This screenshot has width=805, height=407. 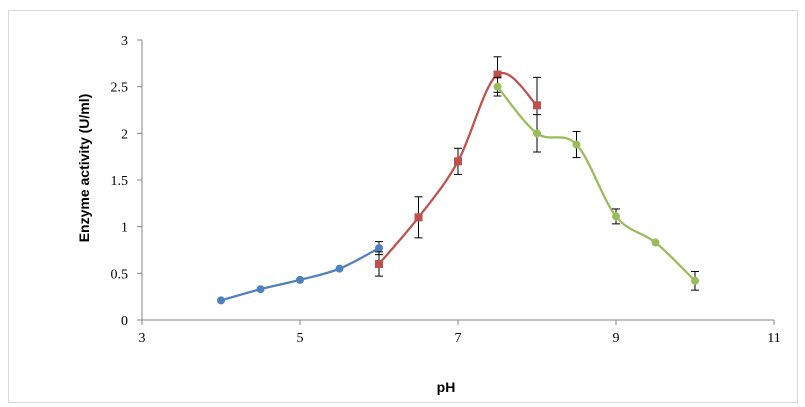 I want to click on y-tick-label: 2, so click(x=124, y=134).